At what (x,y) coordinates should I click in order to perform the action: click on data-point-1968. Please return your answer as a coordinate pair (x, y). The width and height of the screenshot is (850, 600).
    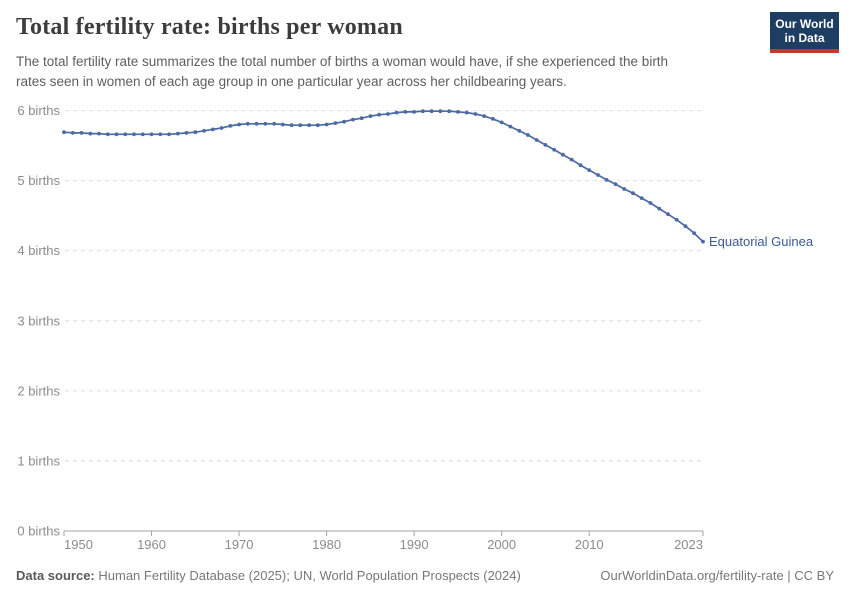
    Looking at the image, I should click on (221, 128).